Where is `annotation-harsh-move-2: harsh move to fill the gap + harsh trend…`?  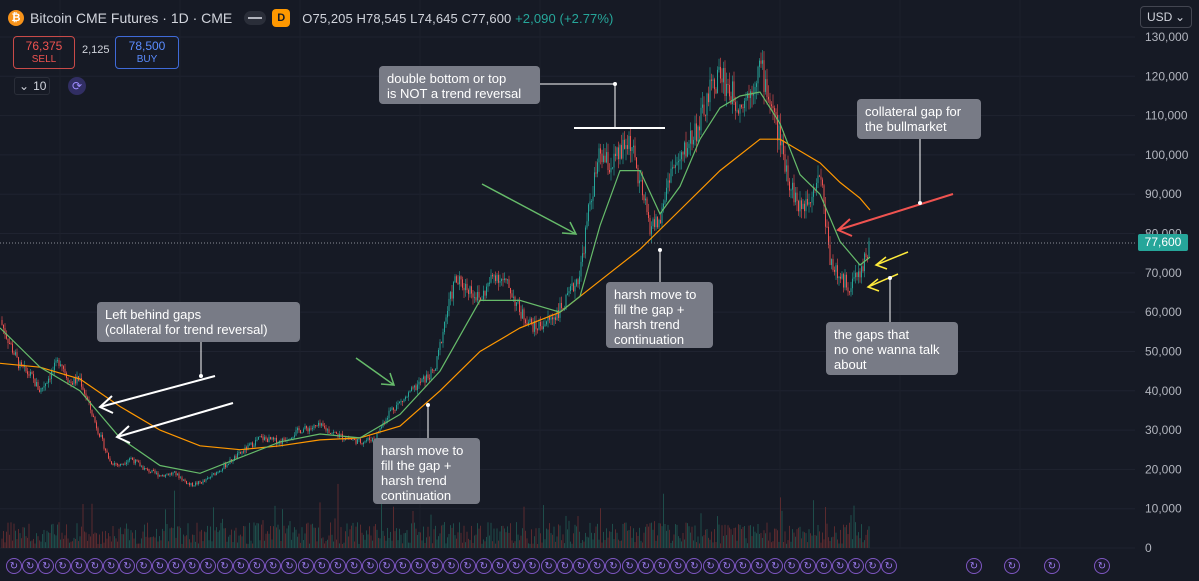 annotation-harsh-move-2: harsh move to fill the gap + harsh trend… is located at coordinates (659, 315).